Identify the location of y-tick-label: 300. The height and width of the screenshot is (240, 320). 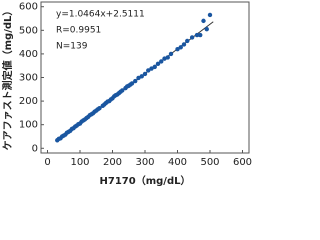
(28, 78).